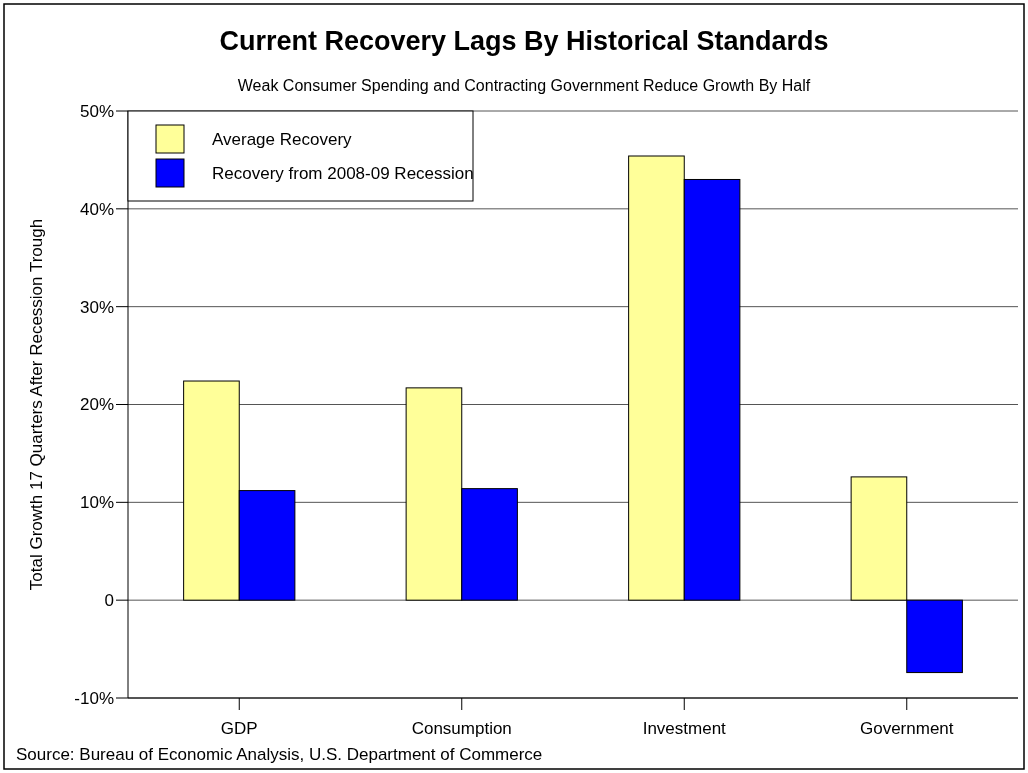 The image size is (1028, 773). I want to click on legend-label: Average Recovery, so click(282, 139).